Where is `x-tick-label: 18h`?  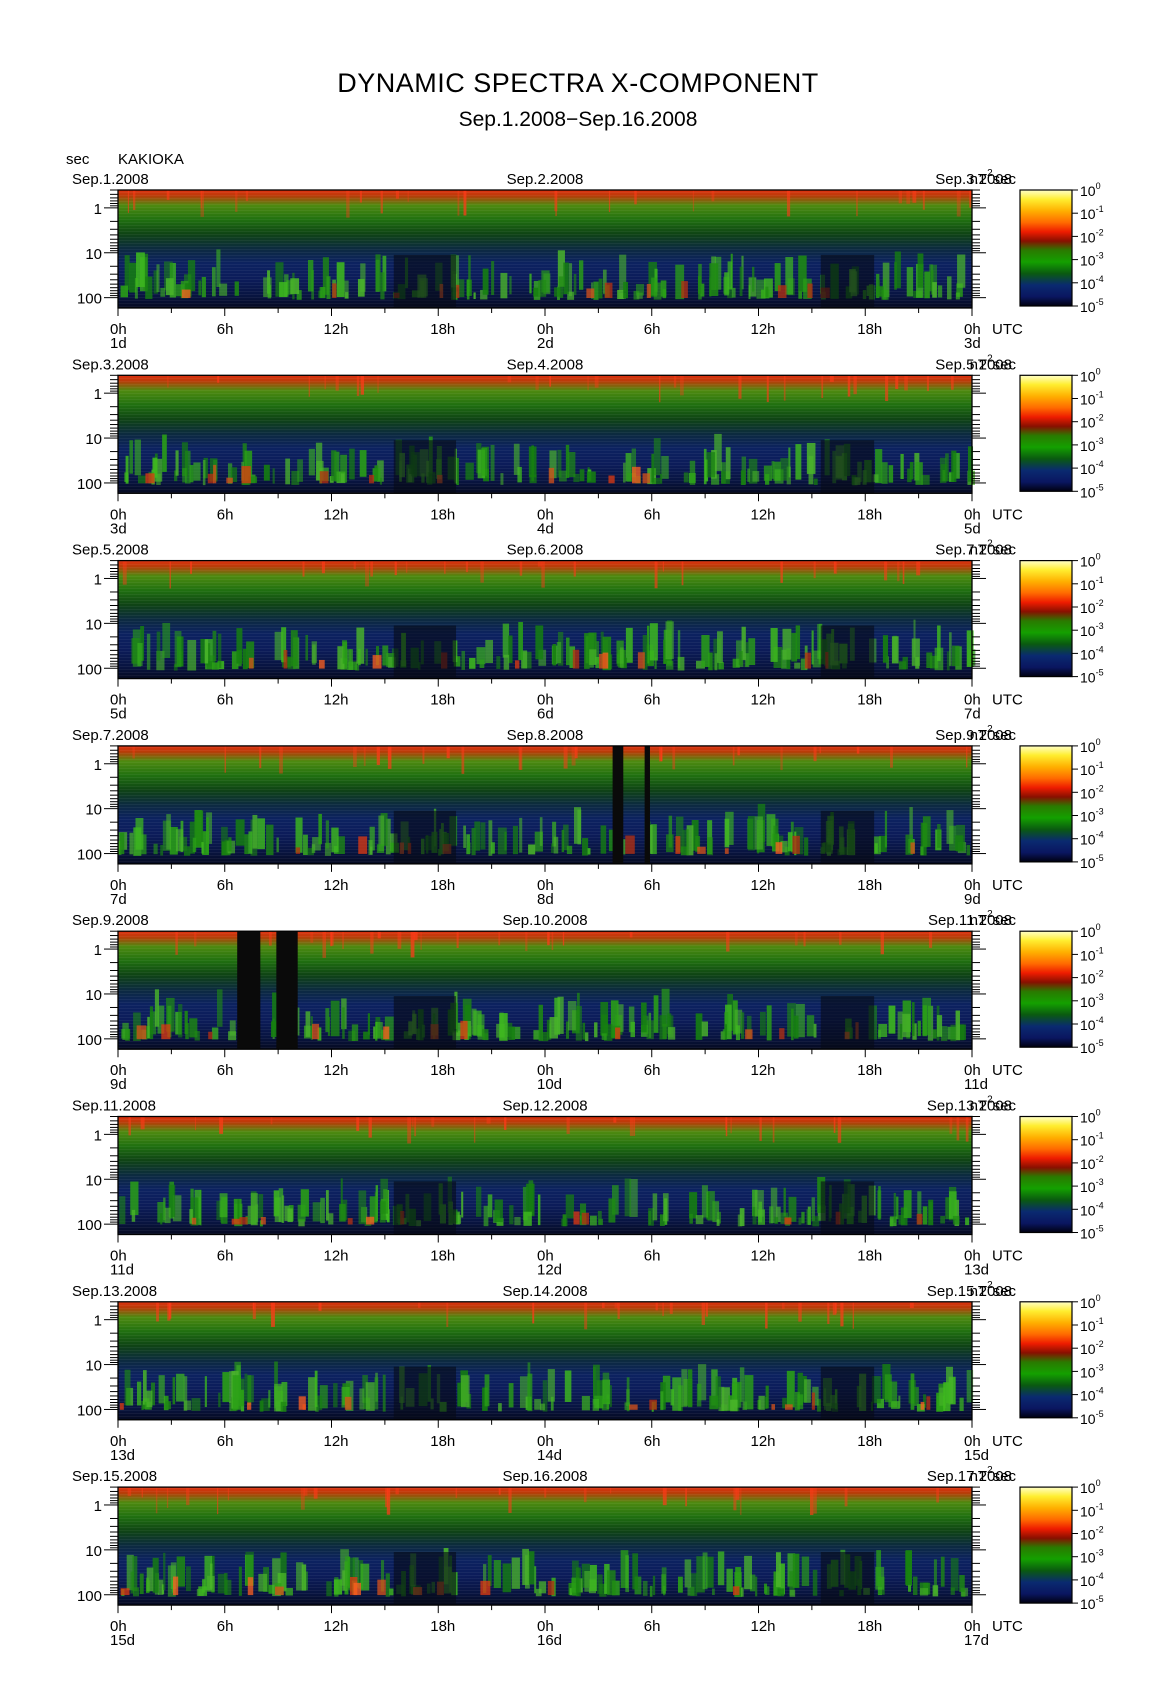
x-tick-label: 18h is located at coordinates (442, 885).